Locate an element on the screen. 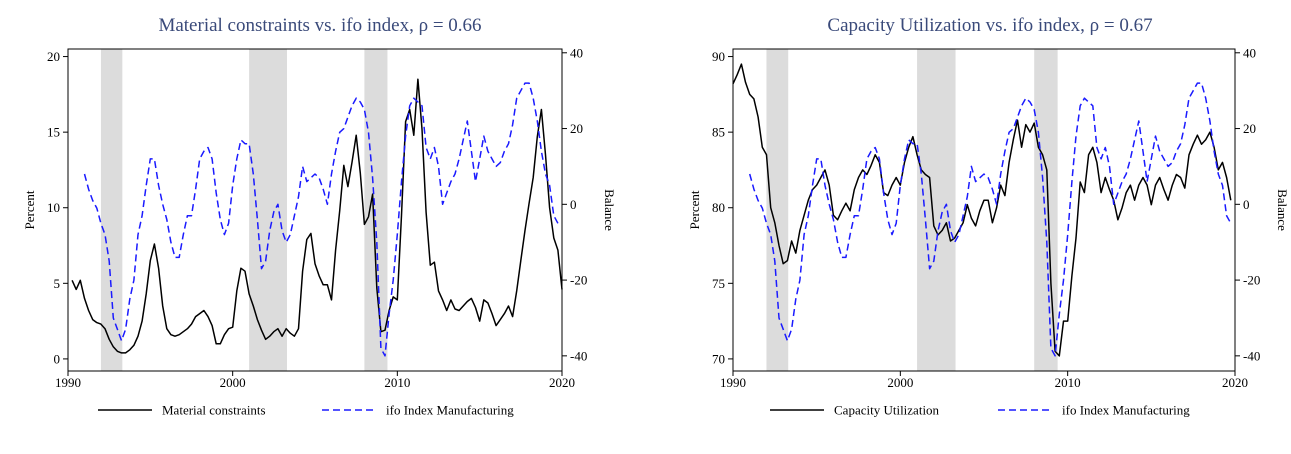 This screenshot has height=454, width=1291. y-tick-label: 80 is located at coordinates (718, 207).